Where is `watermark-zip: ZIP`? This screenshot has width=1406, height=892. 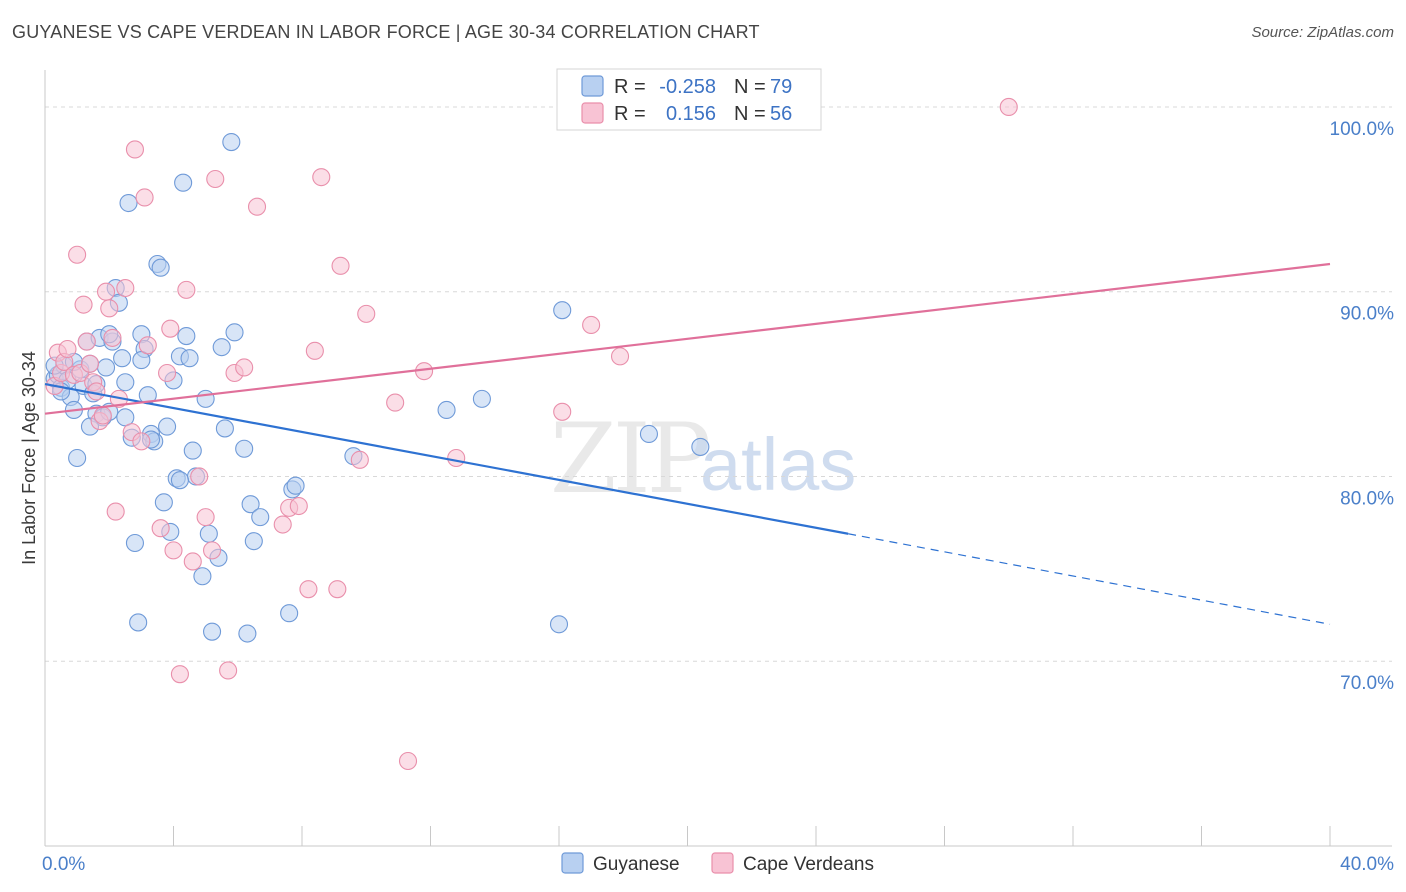
watermark-zip: ZIP is located at coordinates (629, 459).